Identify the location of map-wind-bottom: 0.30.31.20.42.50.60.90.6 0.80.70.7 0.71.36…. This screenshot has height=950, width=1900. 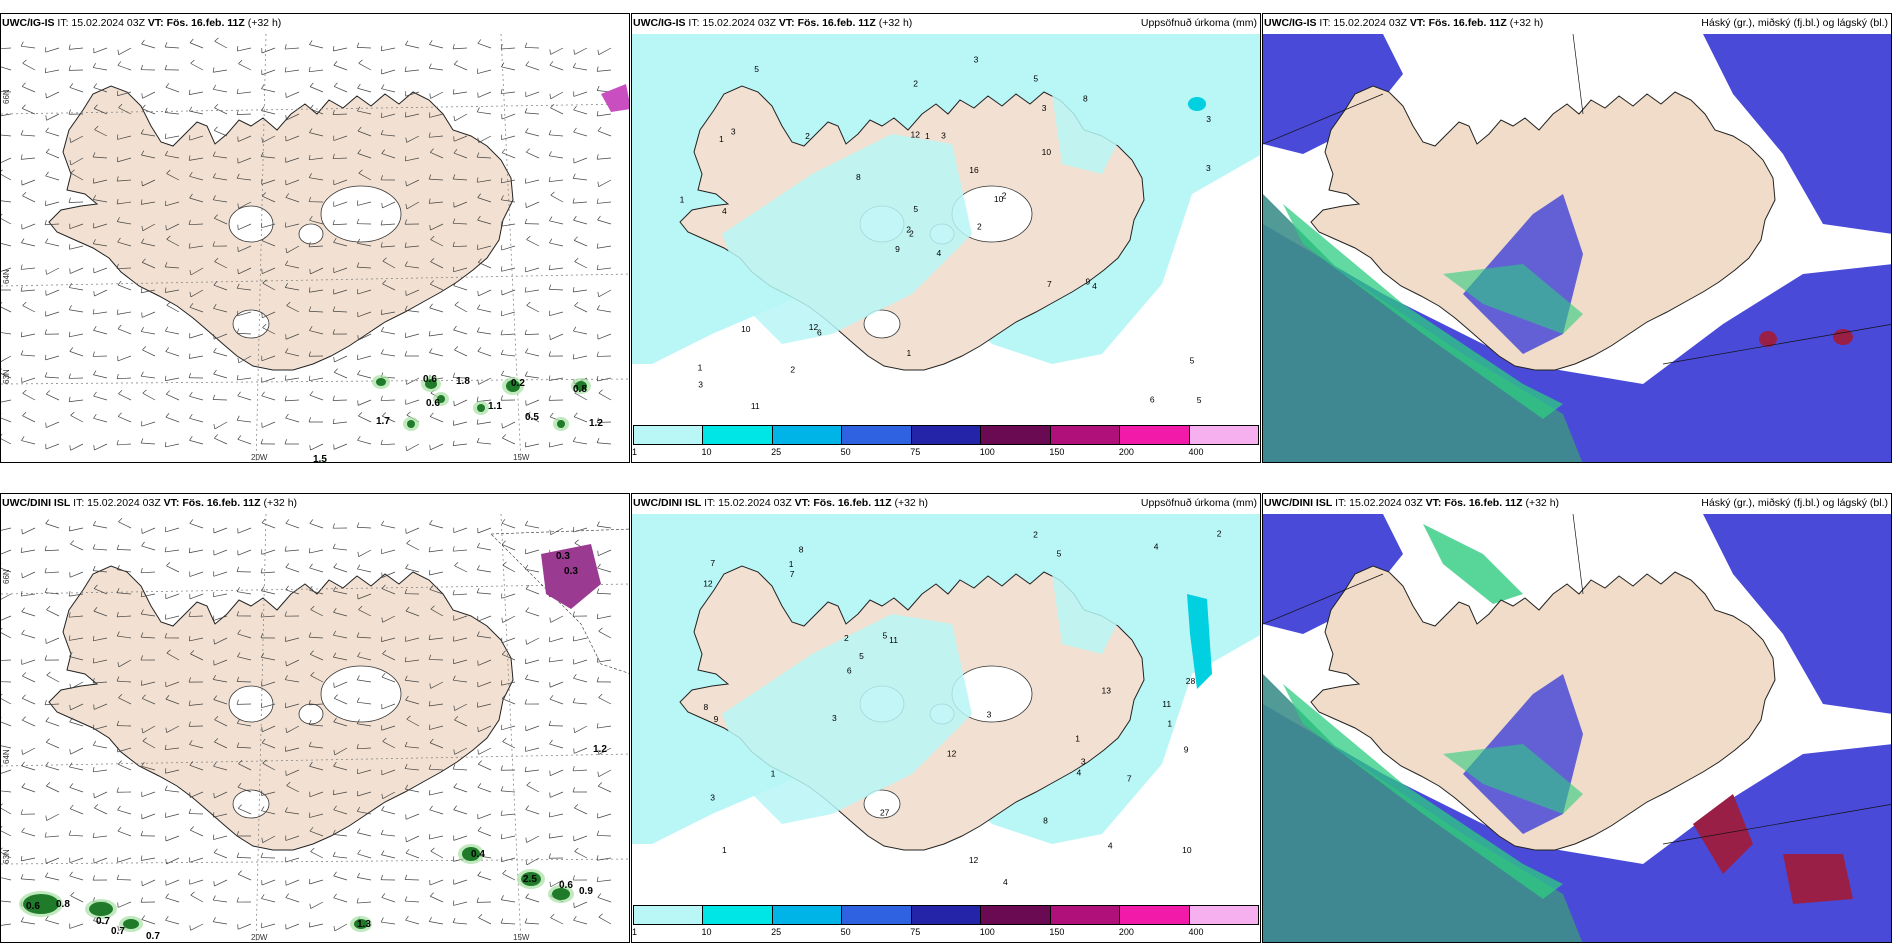
(315, 728).